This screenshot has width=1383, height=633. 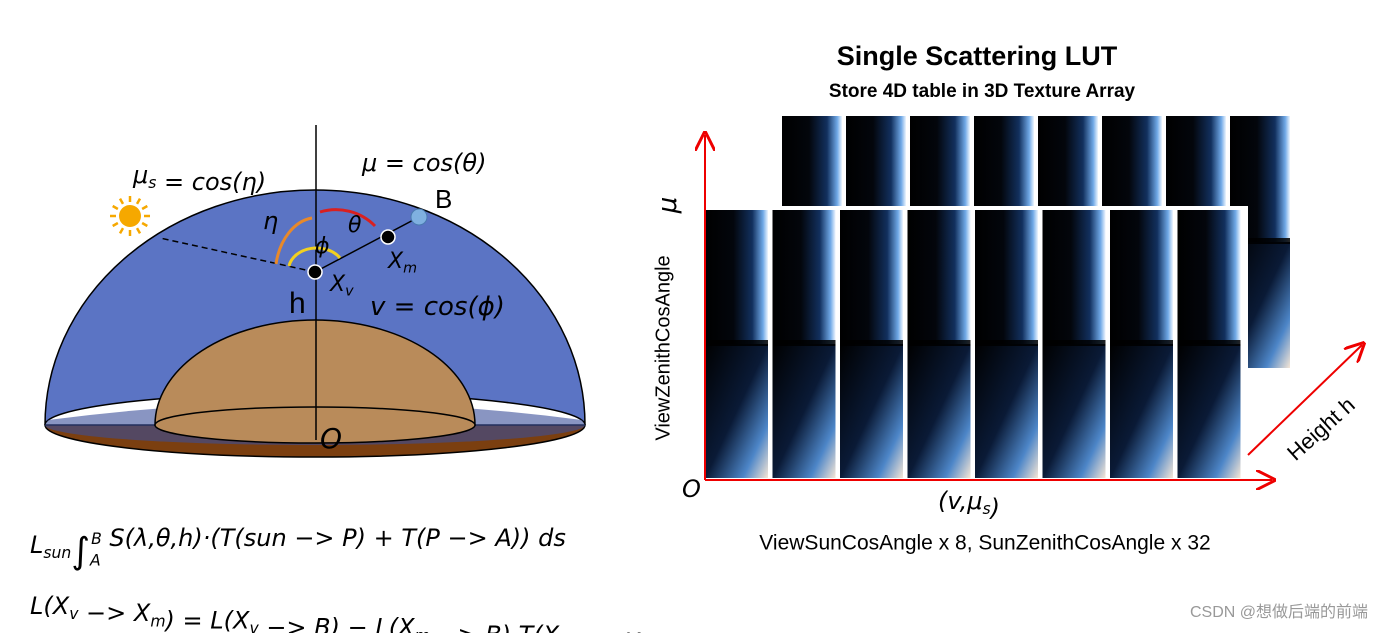 I want to click on label: Xv, so click(x=341, y=286).